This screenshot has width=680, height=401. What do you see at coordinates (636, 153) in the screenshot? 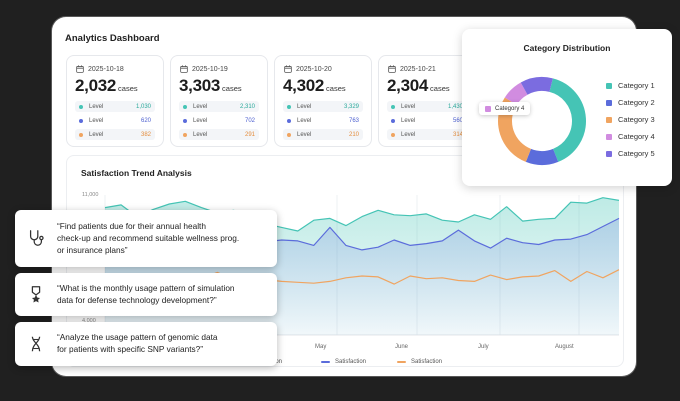
I see `legend-label: Category 5` at bounding box center [636, 153].